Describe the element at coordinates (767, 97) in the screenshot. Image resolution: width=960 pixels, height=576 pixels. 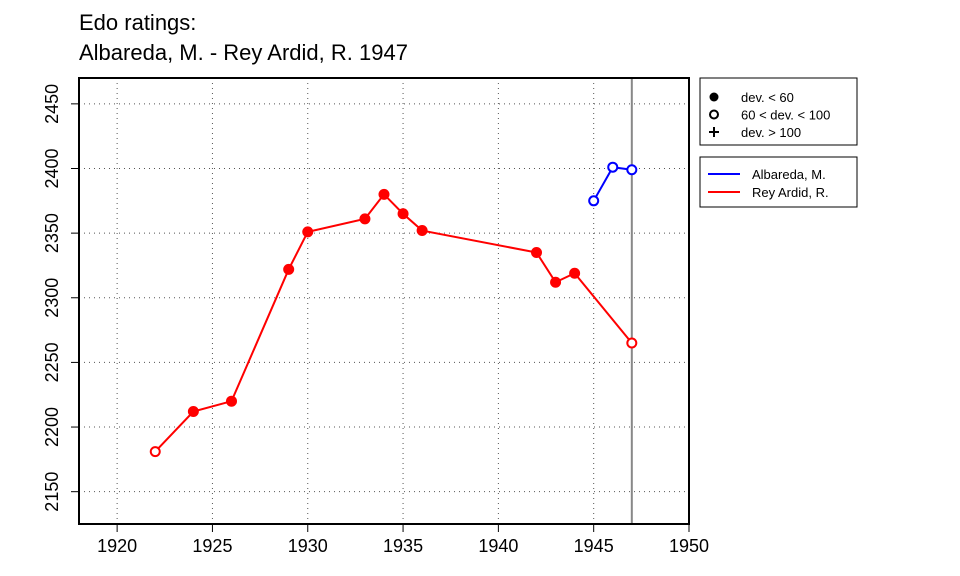
I see `deviation-legend-label: dev. < 60` at that location.